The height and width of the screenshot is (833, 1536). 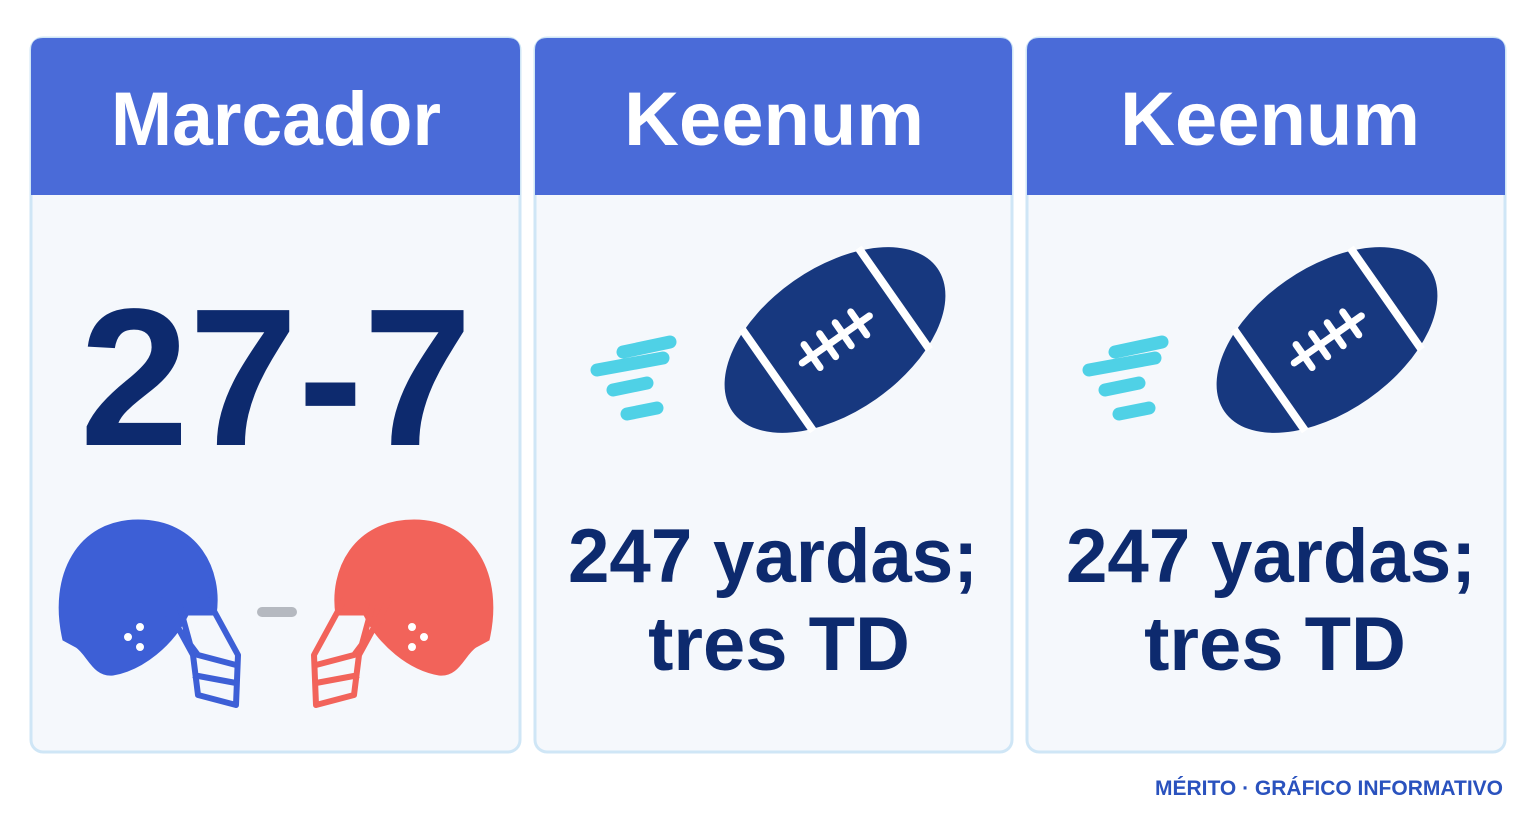 What do you see at coordinates (276, 119) in the screenshot?
I see `card-header: Marcador` at bounding box center [276, 119].